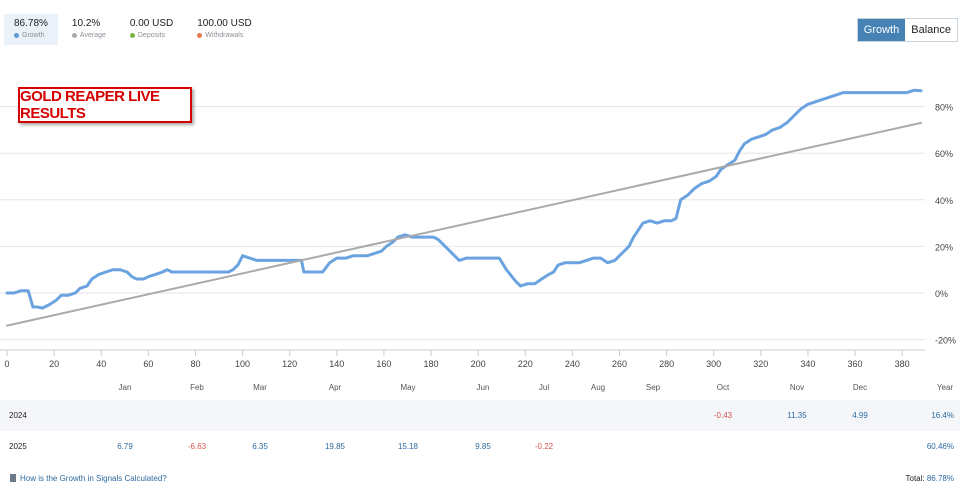  I want to click on table-cell: 4.99, so click(860, 415).